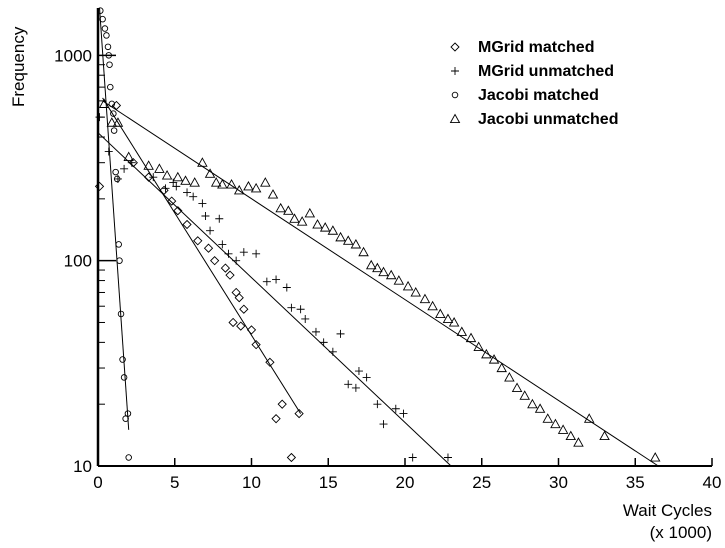 The width and height of the screenshot is (725, 548). Describe the element at coordinates (174, 482) in the screenshot. I see `x-tick-label: 5` at that location.